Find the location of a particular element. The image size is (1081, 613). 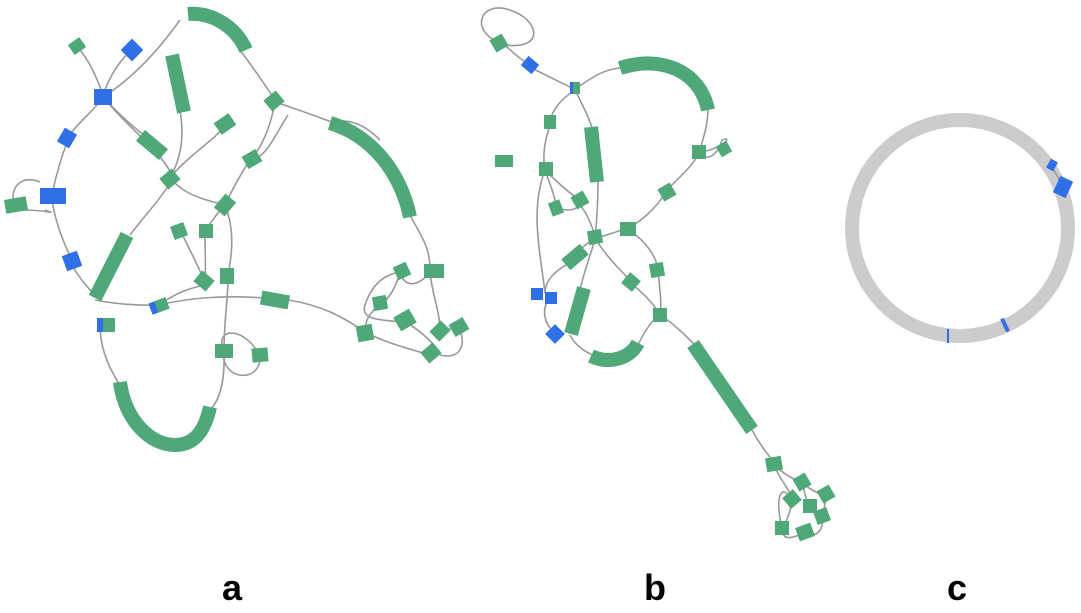

circular-contig is located at coordinates (960, 228).